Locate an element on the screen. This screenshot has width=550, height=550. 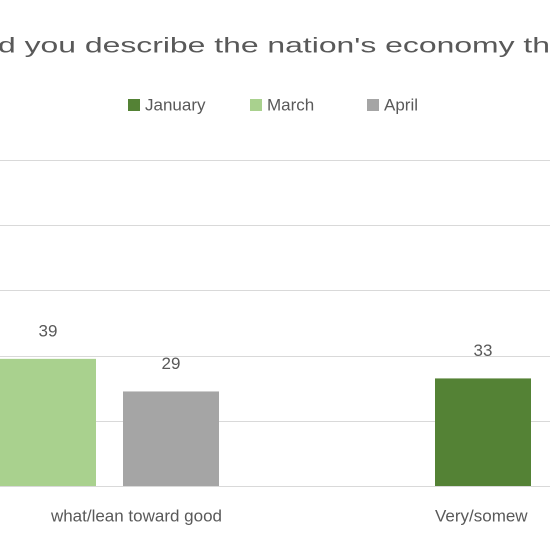
data-label: 39 is located at coordinates (48, 330).